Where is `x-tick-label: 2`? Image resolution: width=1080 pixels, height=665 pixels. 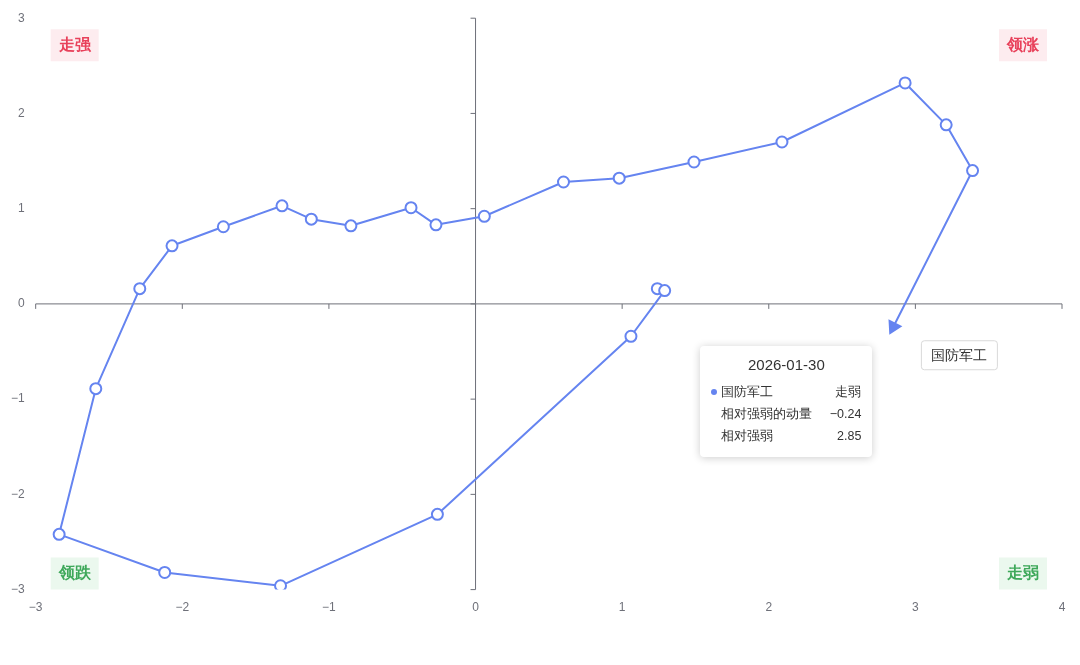 x-tick-label: 2 is located at coordinates (769, 607).